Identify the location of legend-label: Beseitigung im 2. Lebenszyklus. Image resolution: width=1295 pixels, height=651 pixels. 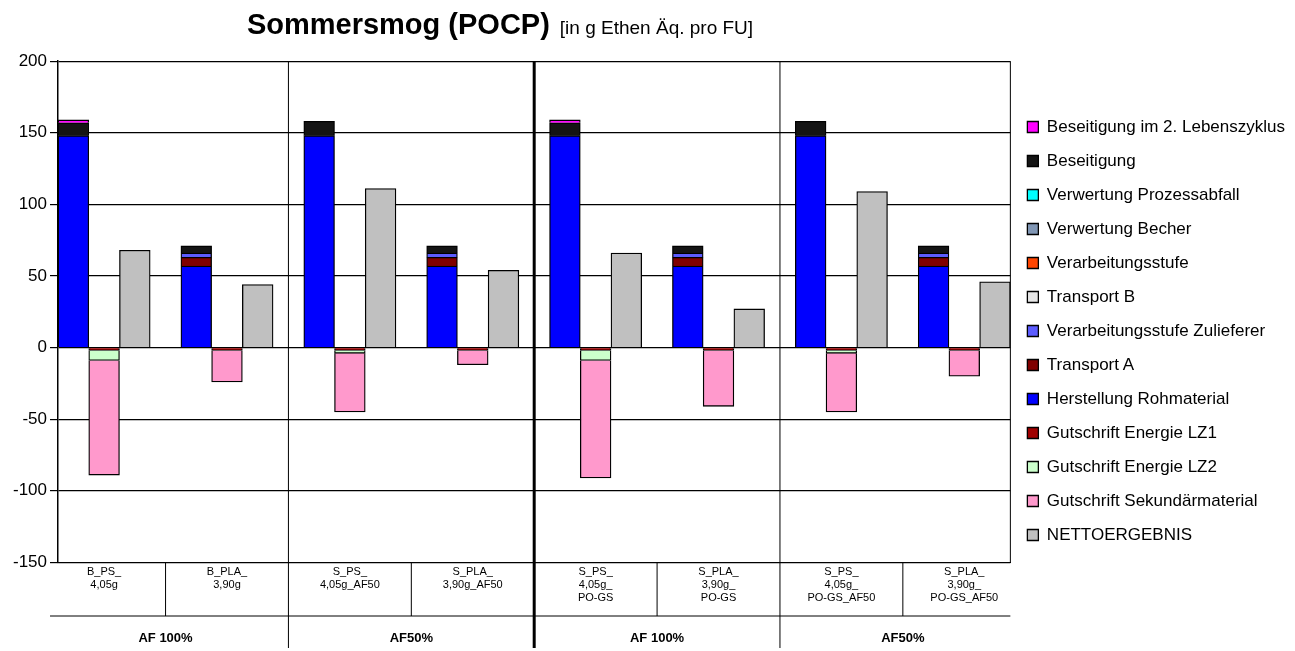
(1166, 126).